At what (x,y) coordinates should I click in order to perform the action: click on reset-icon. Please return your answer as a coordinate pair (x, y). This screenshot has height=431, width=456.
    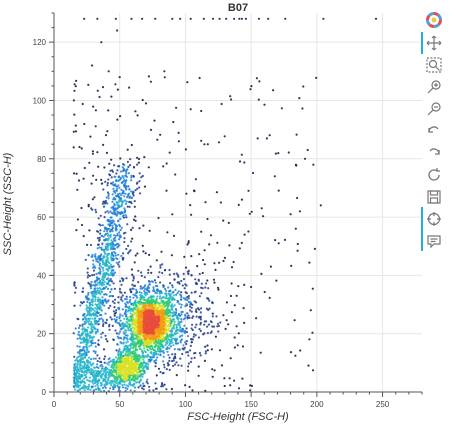
    Looking at the image, I should click on (434, 175).